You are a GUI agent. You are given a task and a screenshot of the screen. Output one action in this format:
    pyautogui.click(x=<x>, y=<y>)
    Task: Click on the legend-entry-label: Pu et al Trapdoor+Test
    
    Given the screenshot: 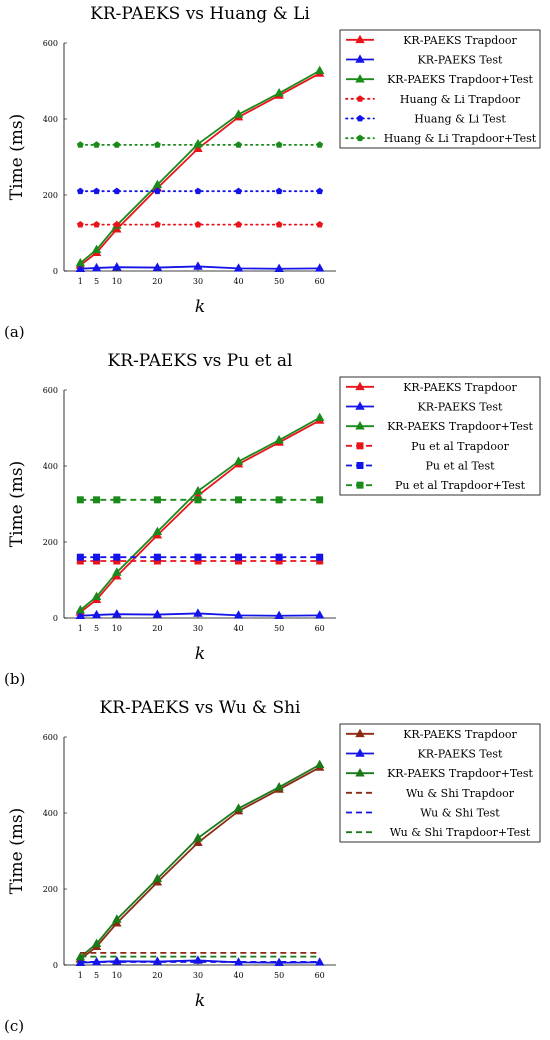 What is the action you would take?
    pyautogui.click(x=460, y=485)
    